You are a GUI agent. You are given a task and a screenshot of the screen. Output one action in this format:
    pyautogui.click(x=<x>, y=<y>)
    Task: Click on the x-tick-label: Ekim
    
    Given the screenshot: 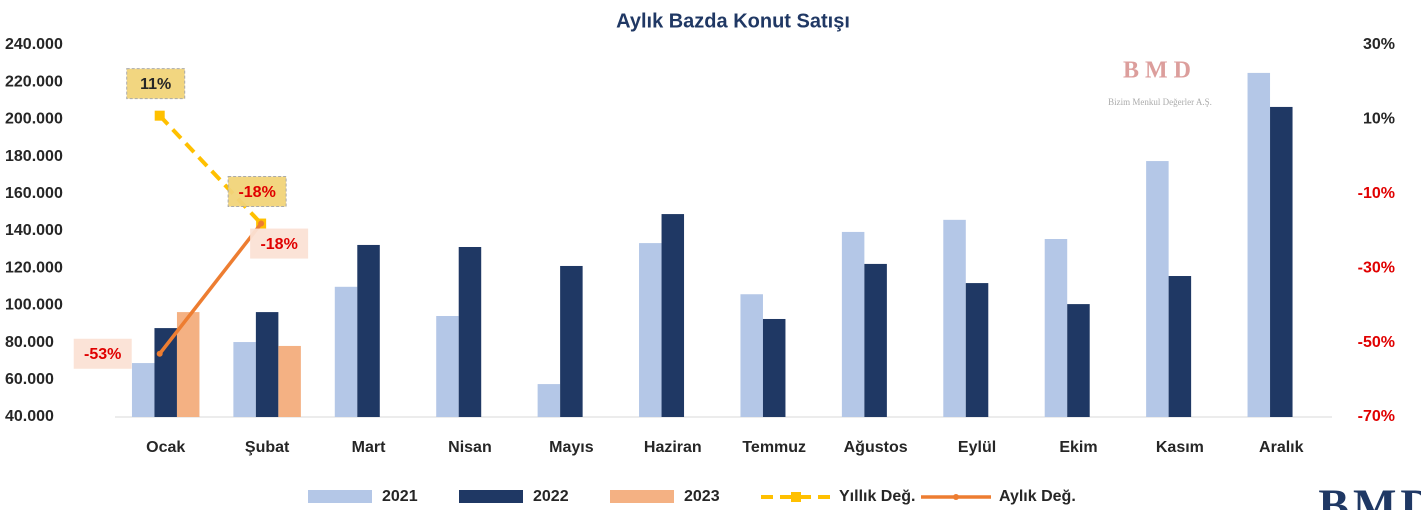 What is the action you would take?
    pyautogui.click(x=1078, y=447)
    